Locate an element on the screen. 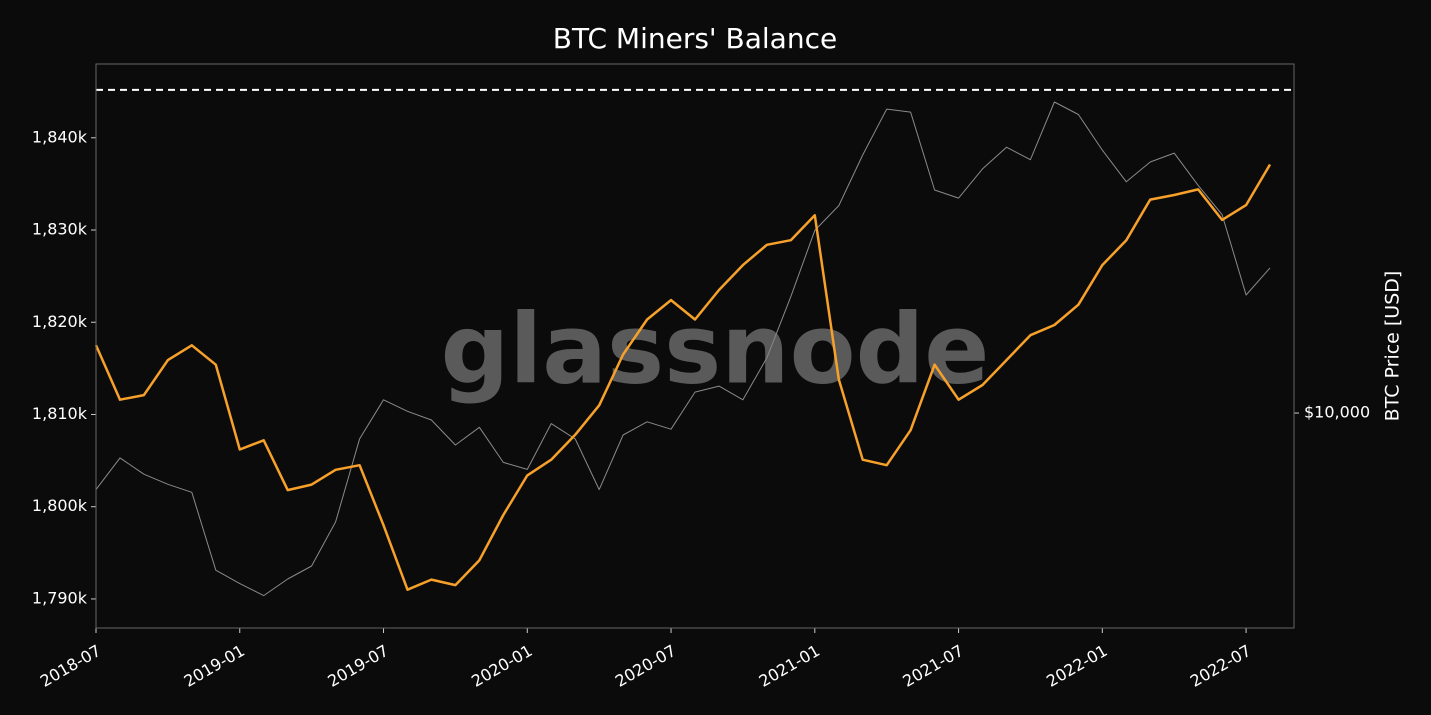  watermark: glassnode is located at coordinates (715, 349).